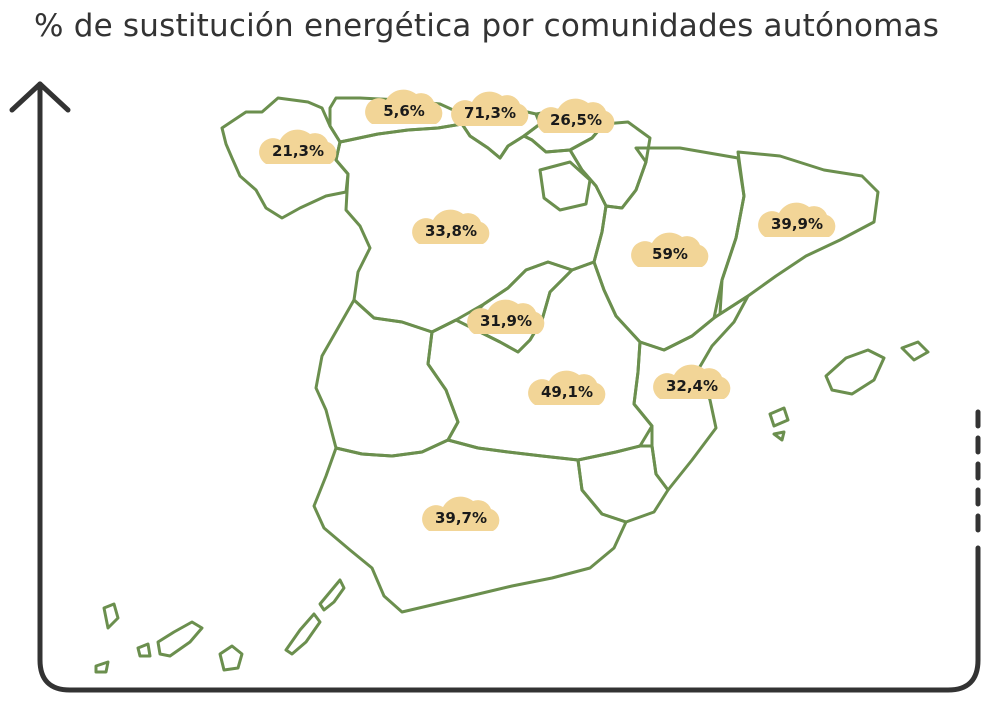  I want to click on region-value-label: 31,9%, so click(506, 321).